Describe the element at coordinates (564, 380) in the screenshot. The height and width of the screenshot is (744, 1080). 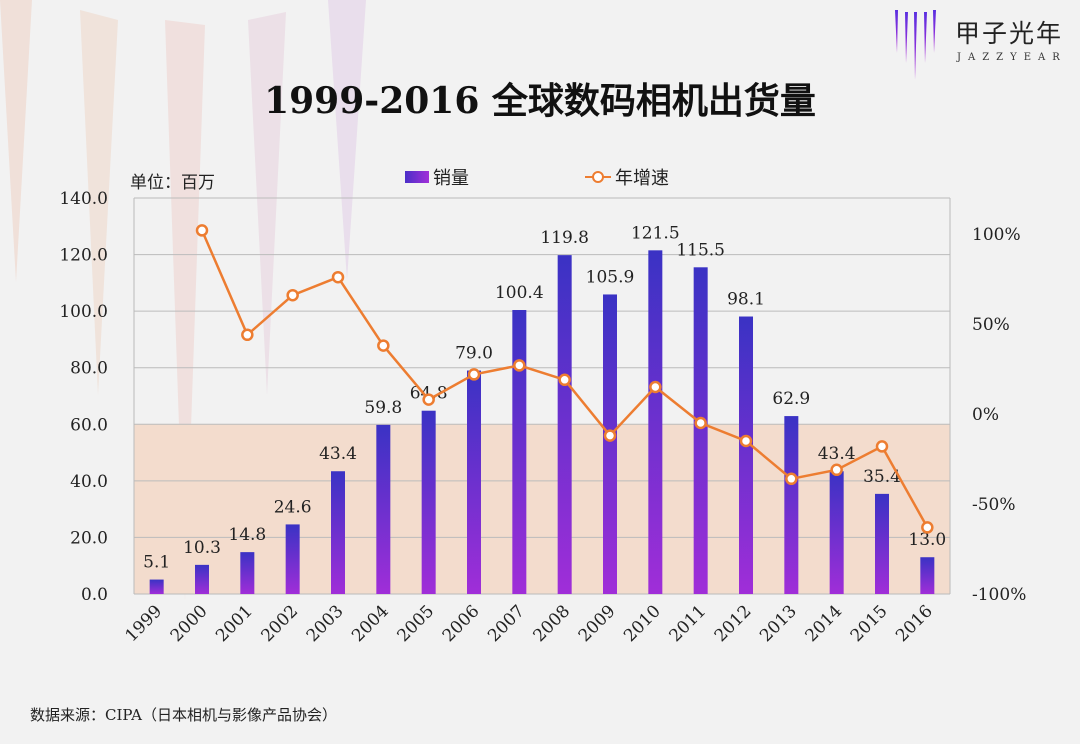
I see `growth-point-2008` at that location.